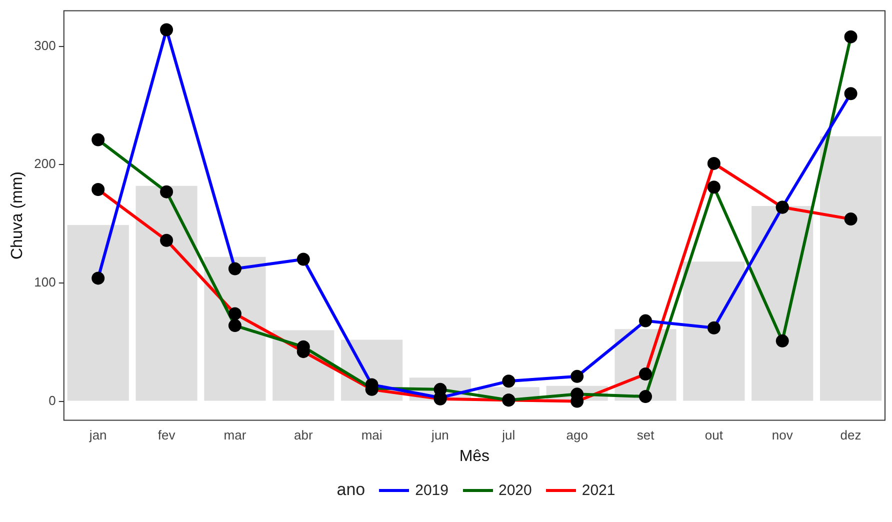 This screenshot has width=892, height=522. What do you see at coordinates (351, 490) in the screenshot?
I see `legend-title: ano` at bounding box center [351, 490].